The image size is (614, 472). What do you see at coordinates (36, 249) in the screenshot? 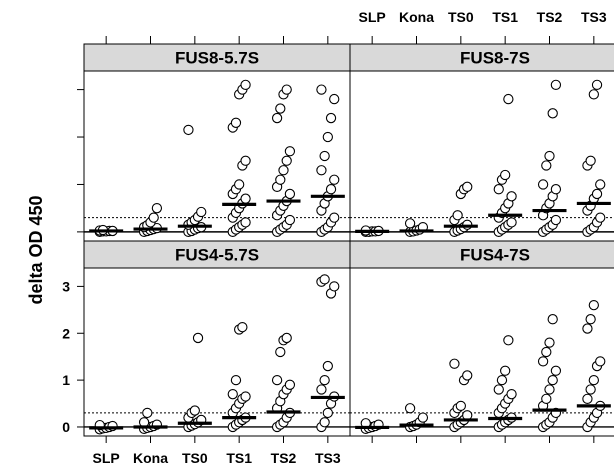
I see `y-axis-label: delta OD 450` at bounding box center [36, 249].